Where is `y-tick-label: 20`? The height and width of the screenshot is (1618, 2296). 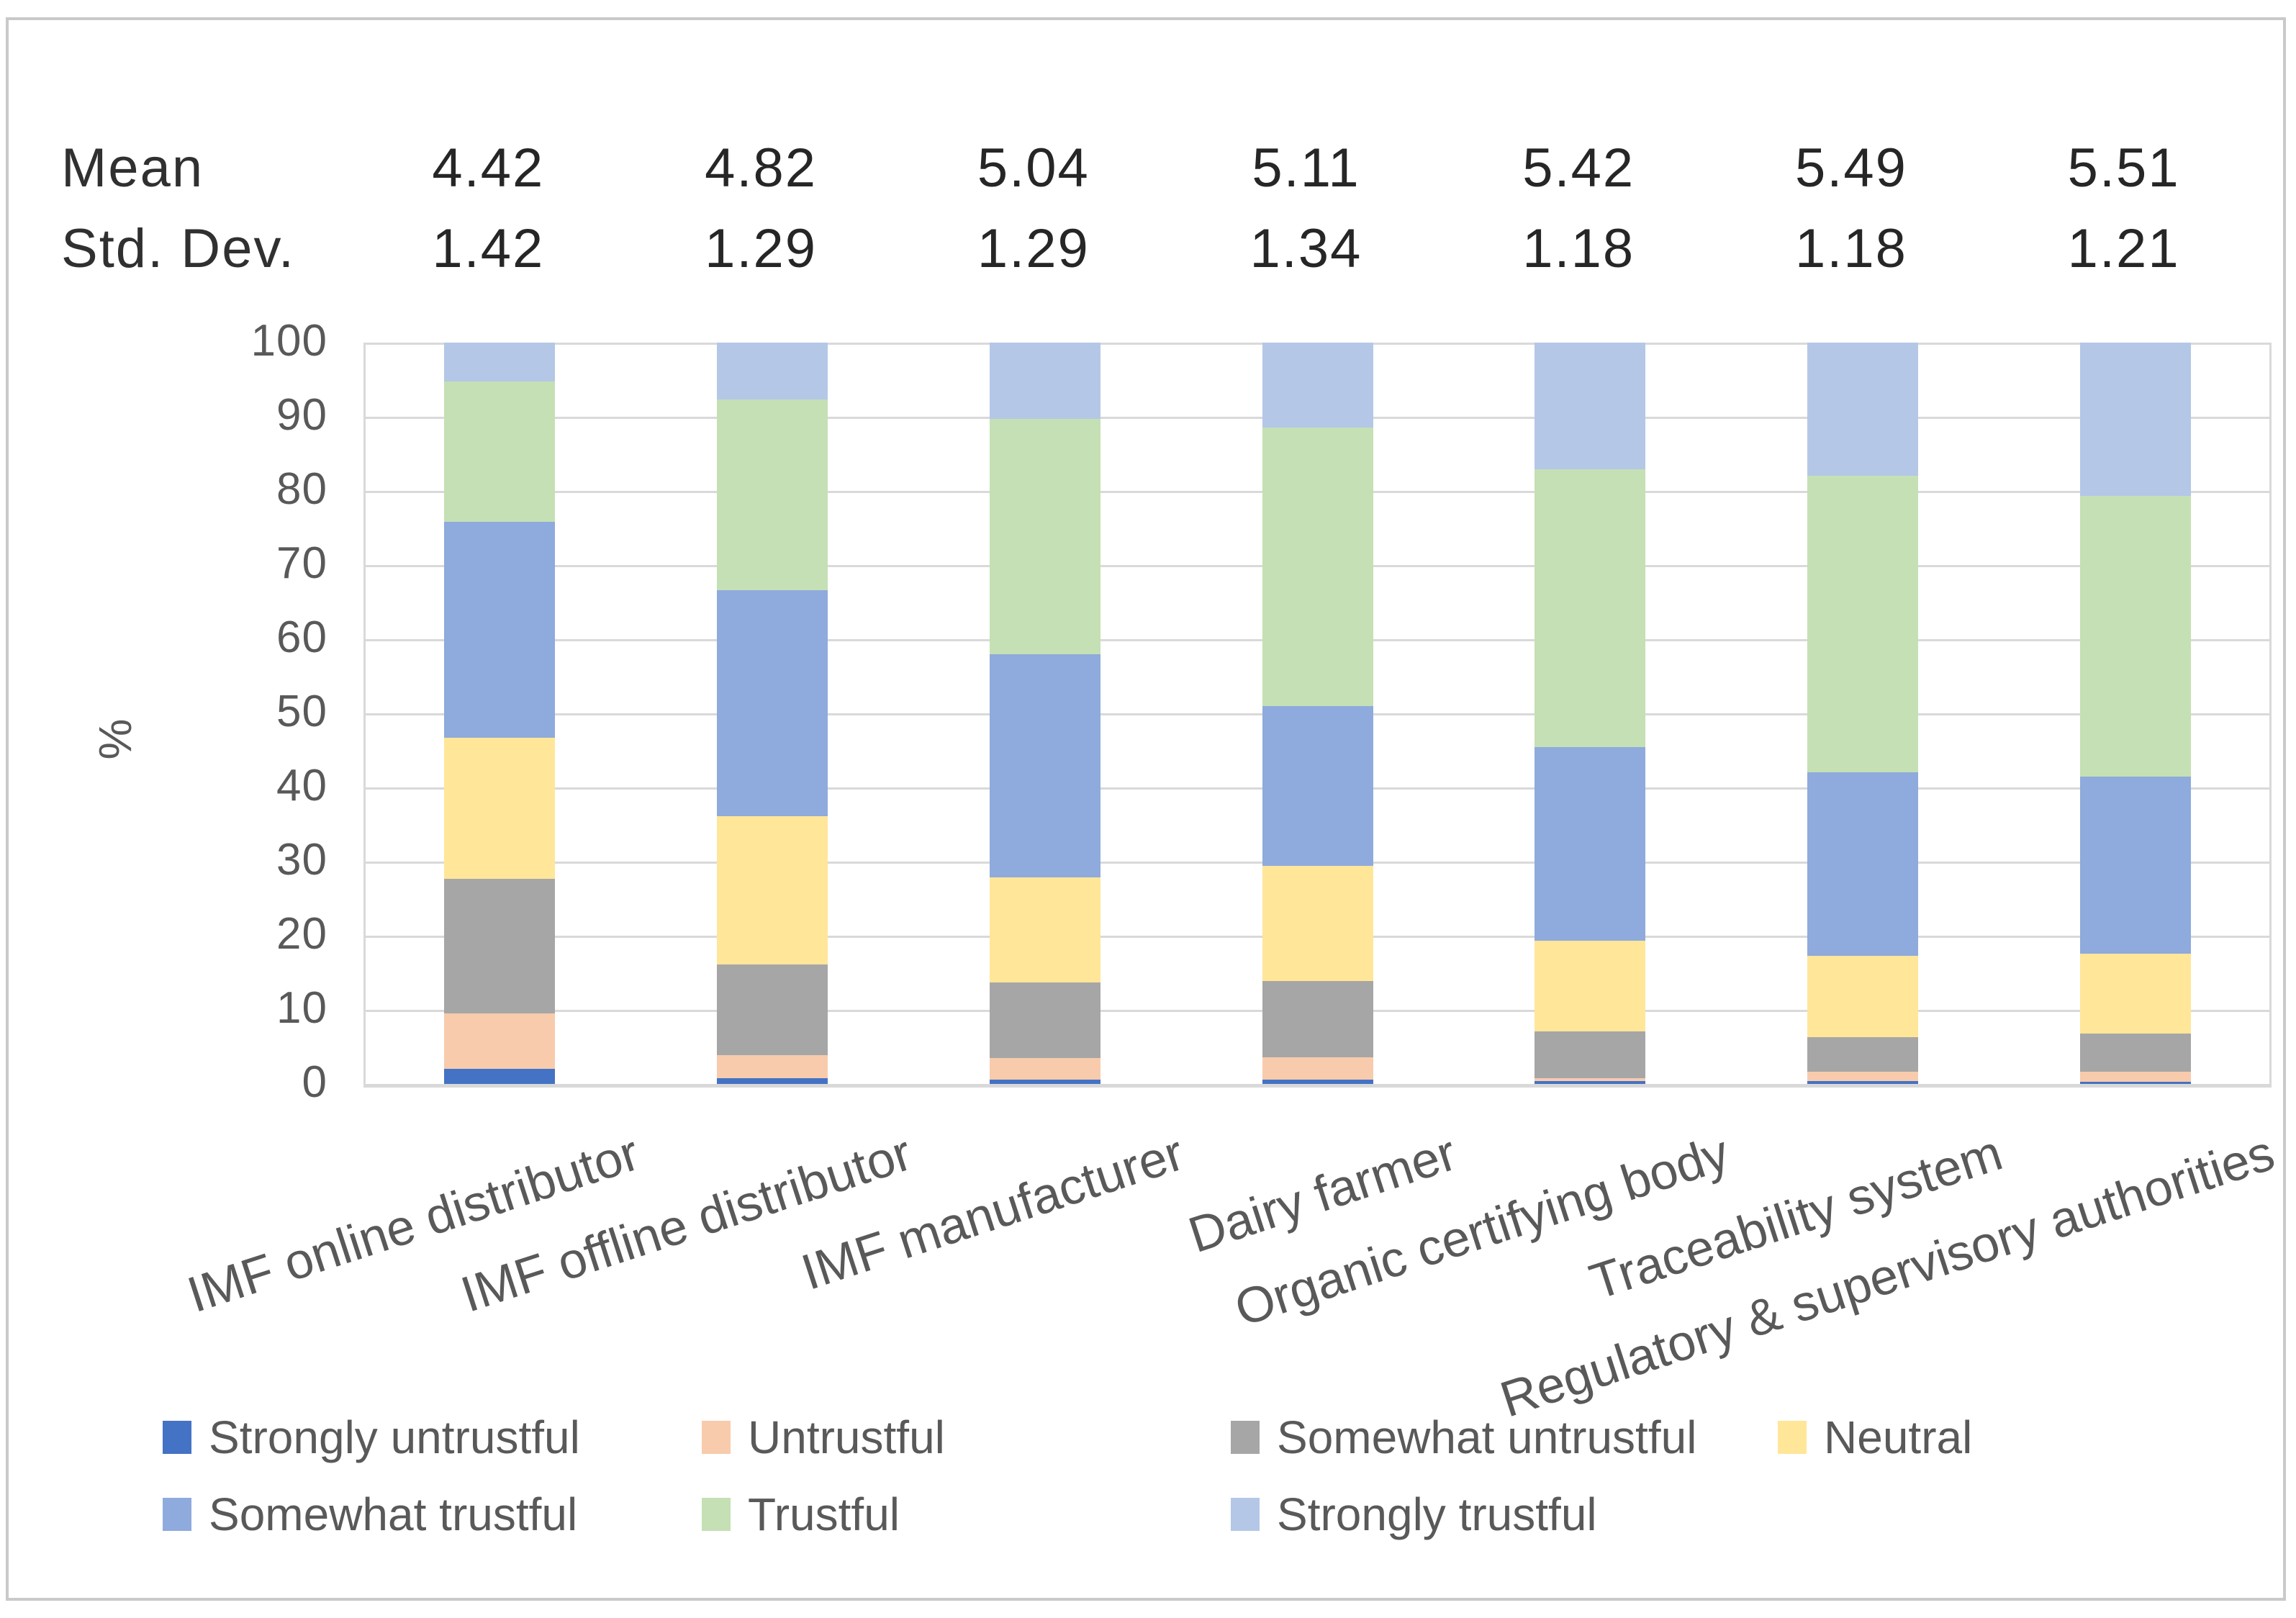 y-tick-label: 20 is located at coordinates (301, 934).